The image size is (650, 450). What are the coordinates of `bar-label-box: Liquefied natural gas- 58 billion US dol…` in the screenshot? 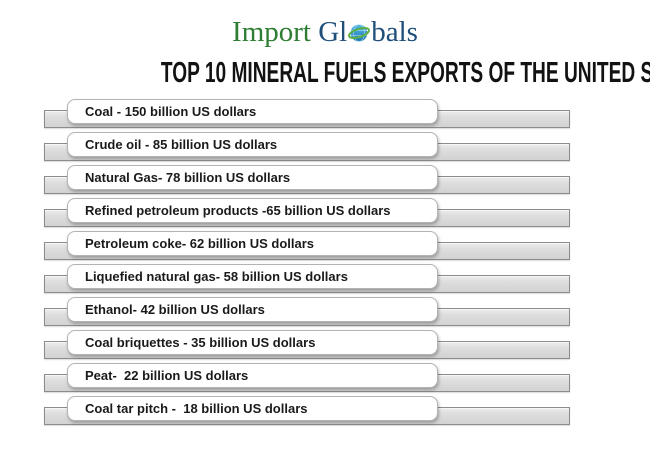 It's located at (252, 276).